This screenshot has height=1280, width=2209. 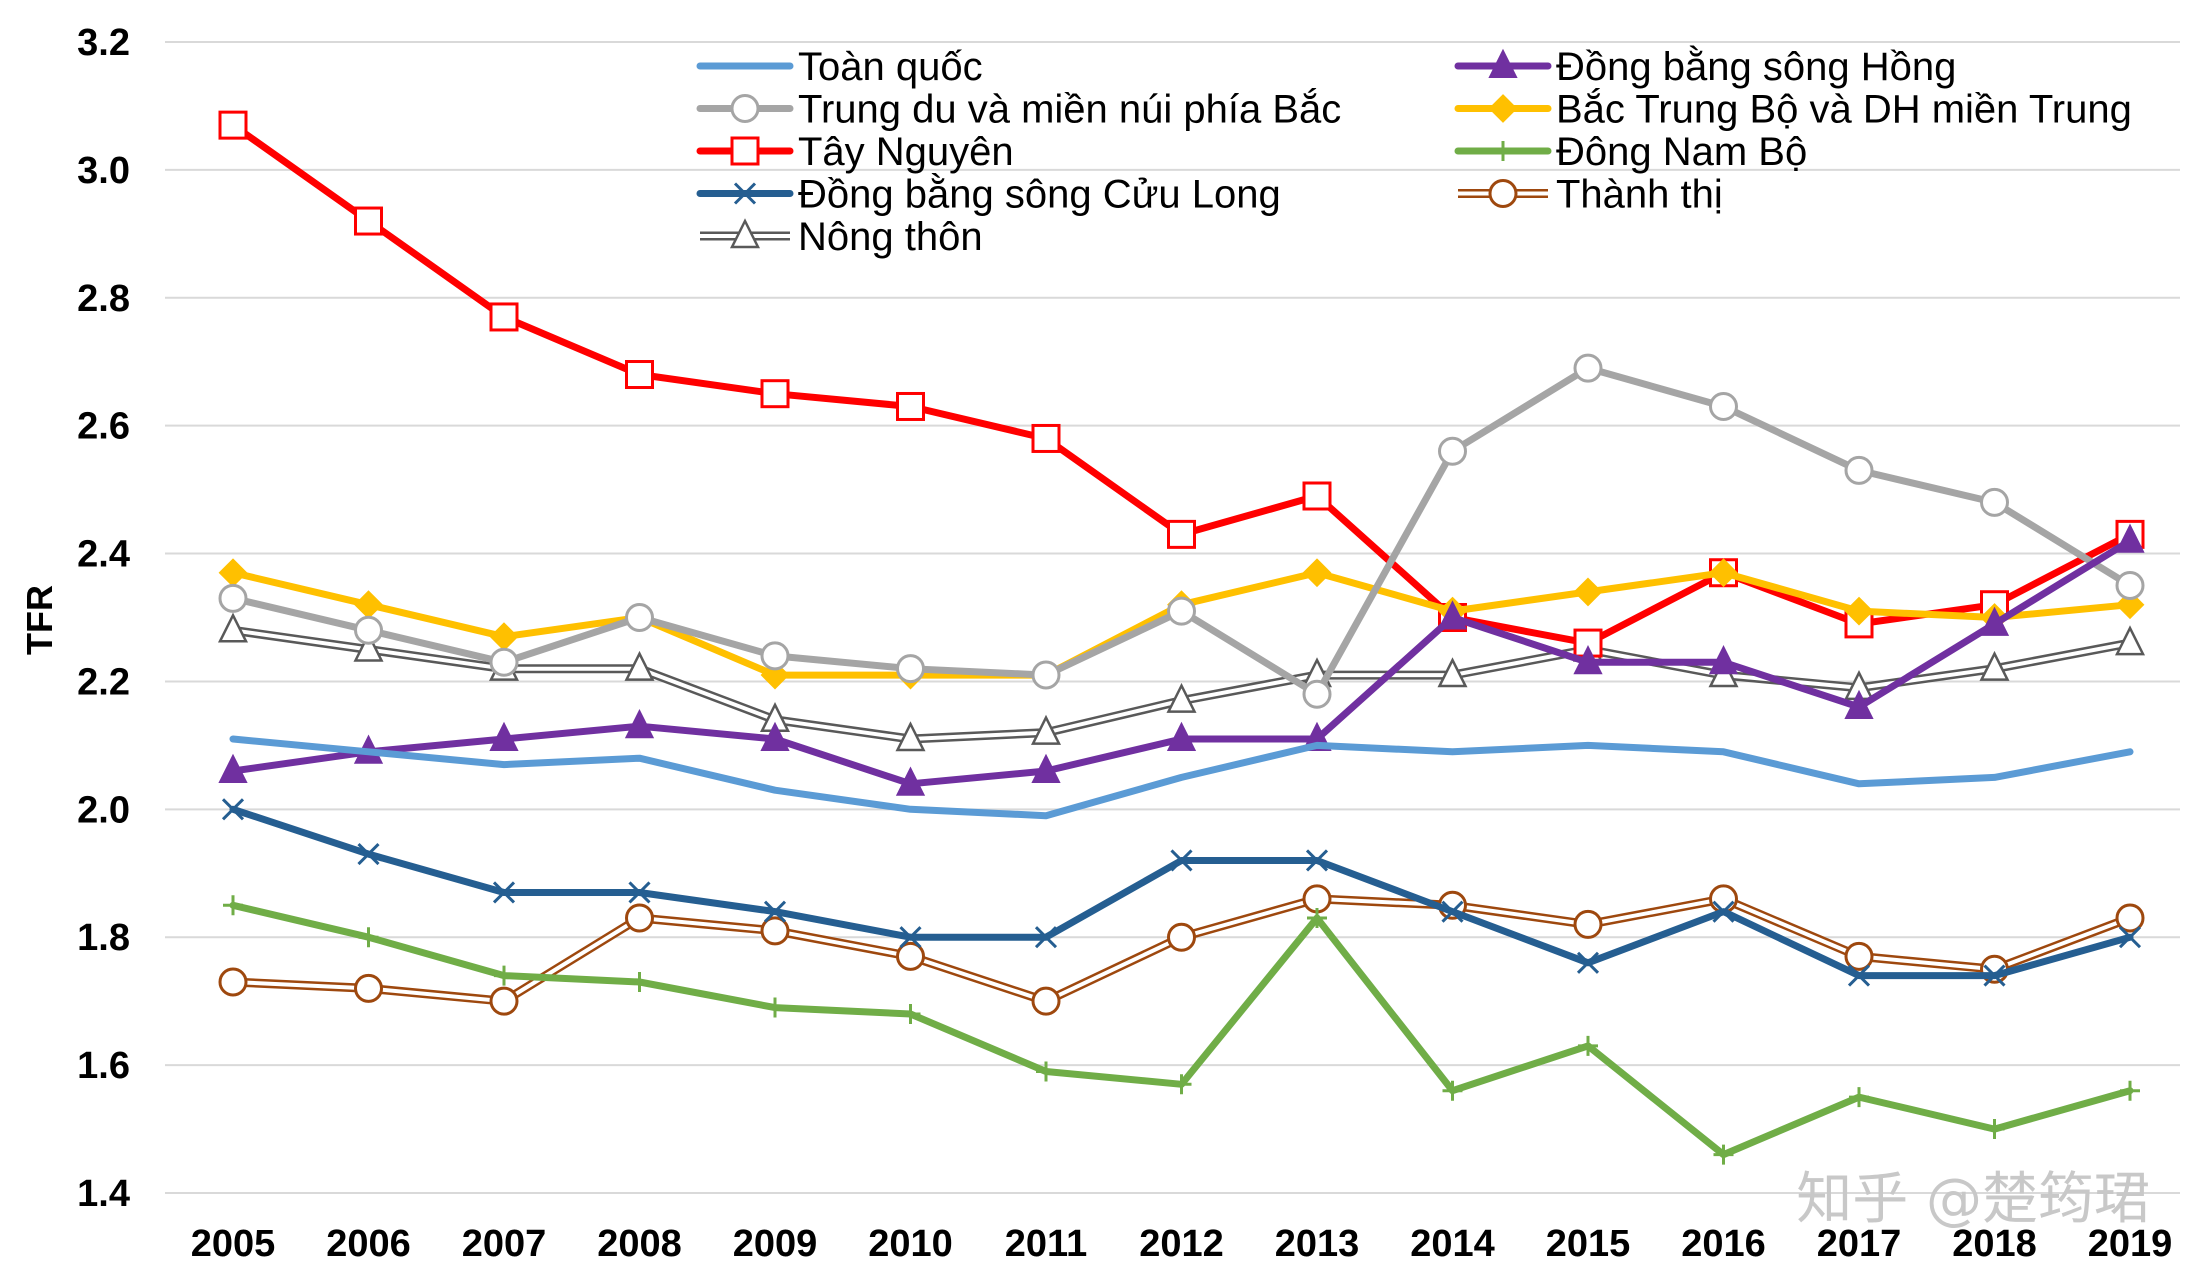 What do you see at coordinates (368, 854) in the screenshot?
I see `series-6-point-2006` at bounding box center [368, 854].